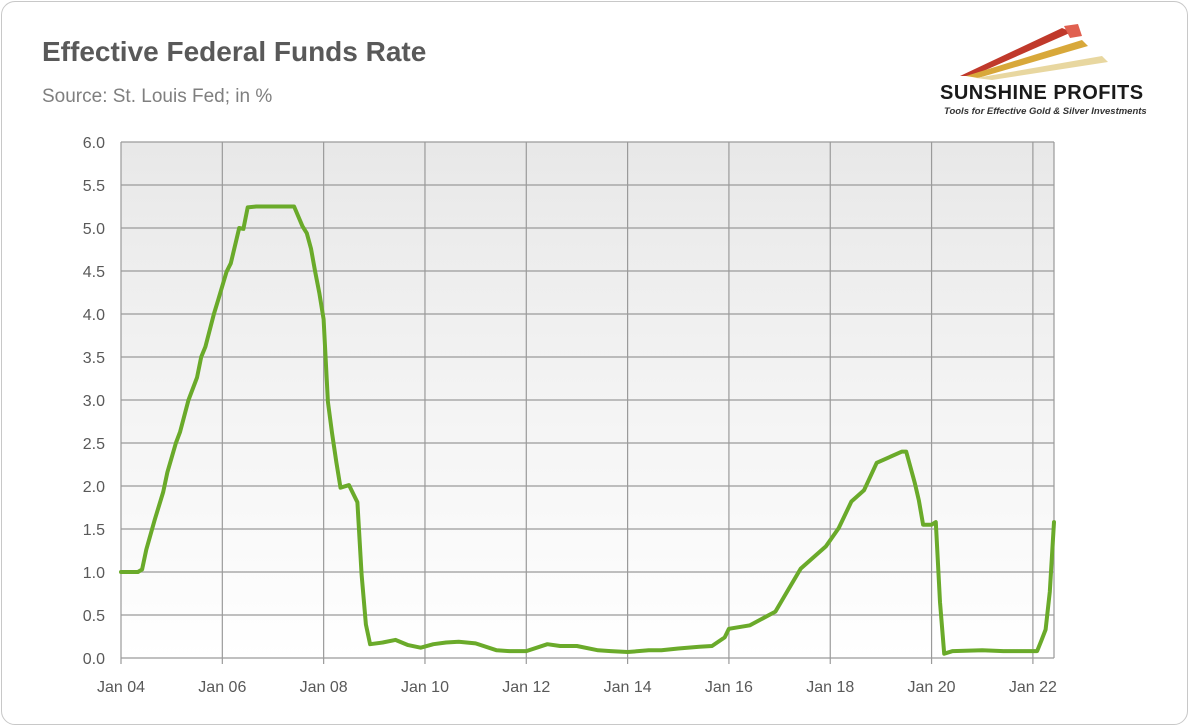  I want to click on y-tick-label: 1.0, so click(94, 573).